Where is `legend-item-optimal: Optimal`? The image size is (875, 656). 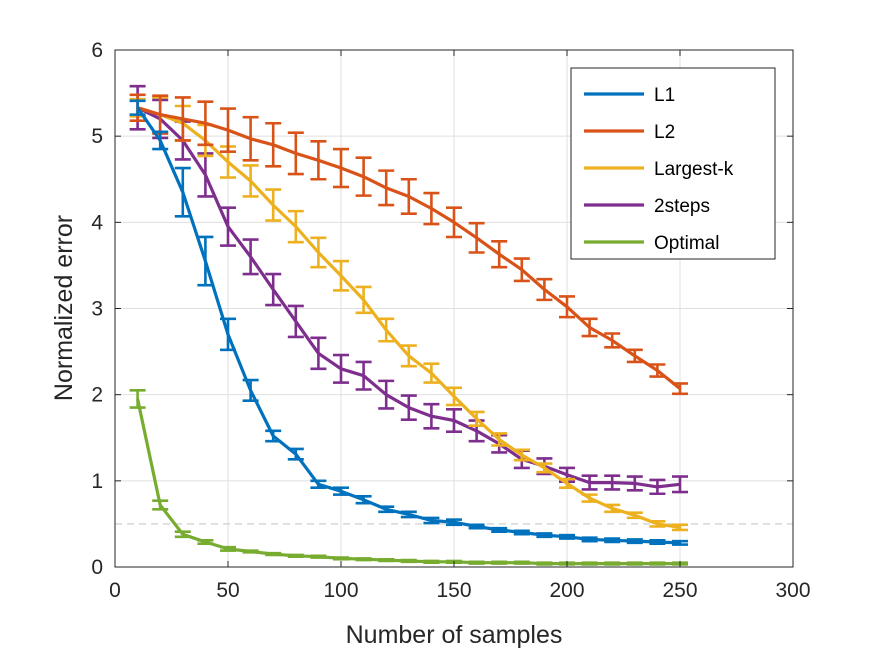 legend-item-optimal: Optimal is located at coordinates (651, 243).